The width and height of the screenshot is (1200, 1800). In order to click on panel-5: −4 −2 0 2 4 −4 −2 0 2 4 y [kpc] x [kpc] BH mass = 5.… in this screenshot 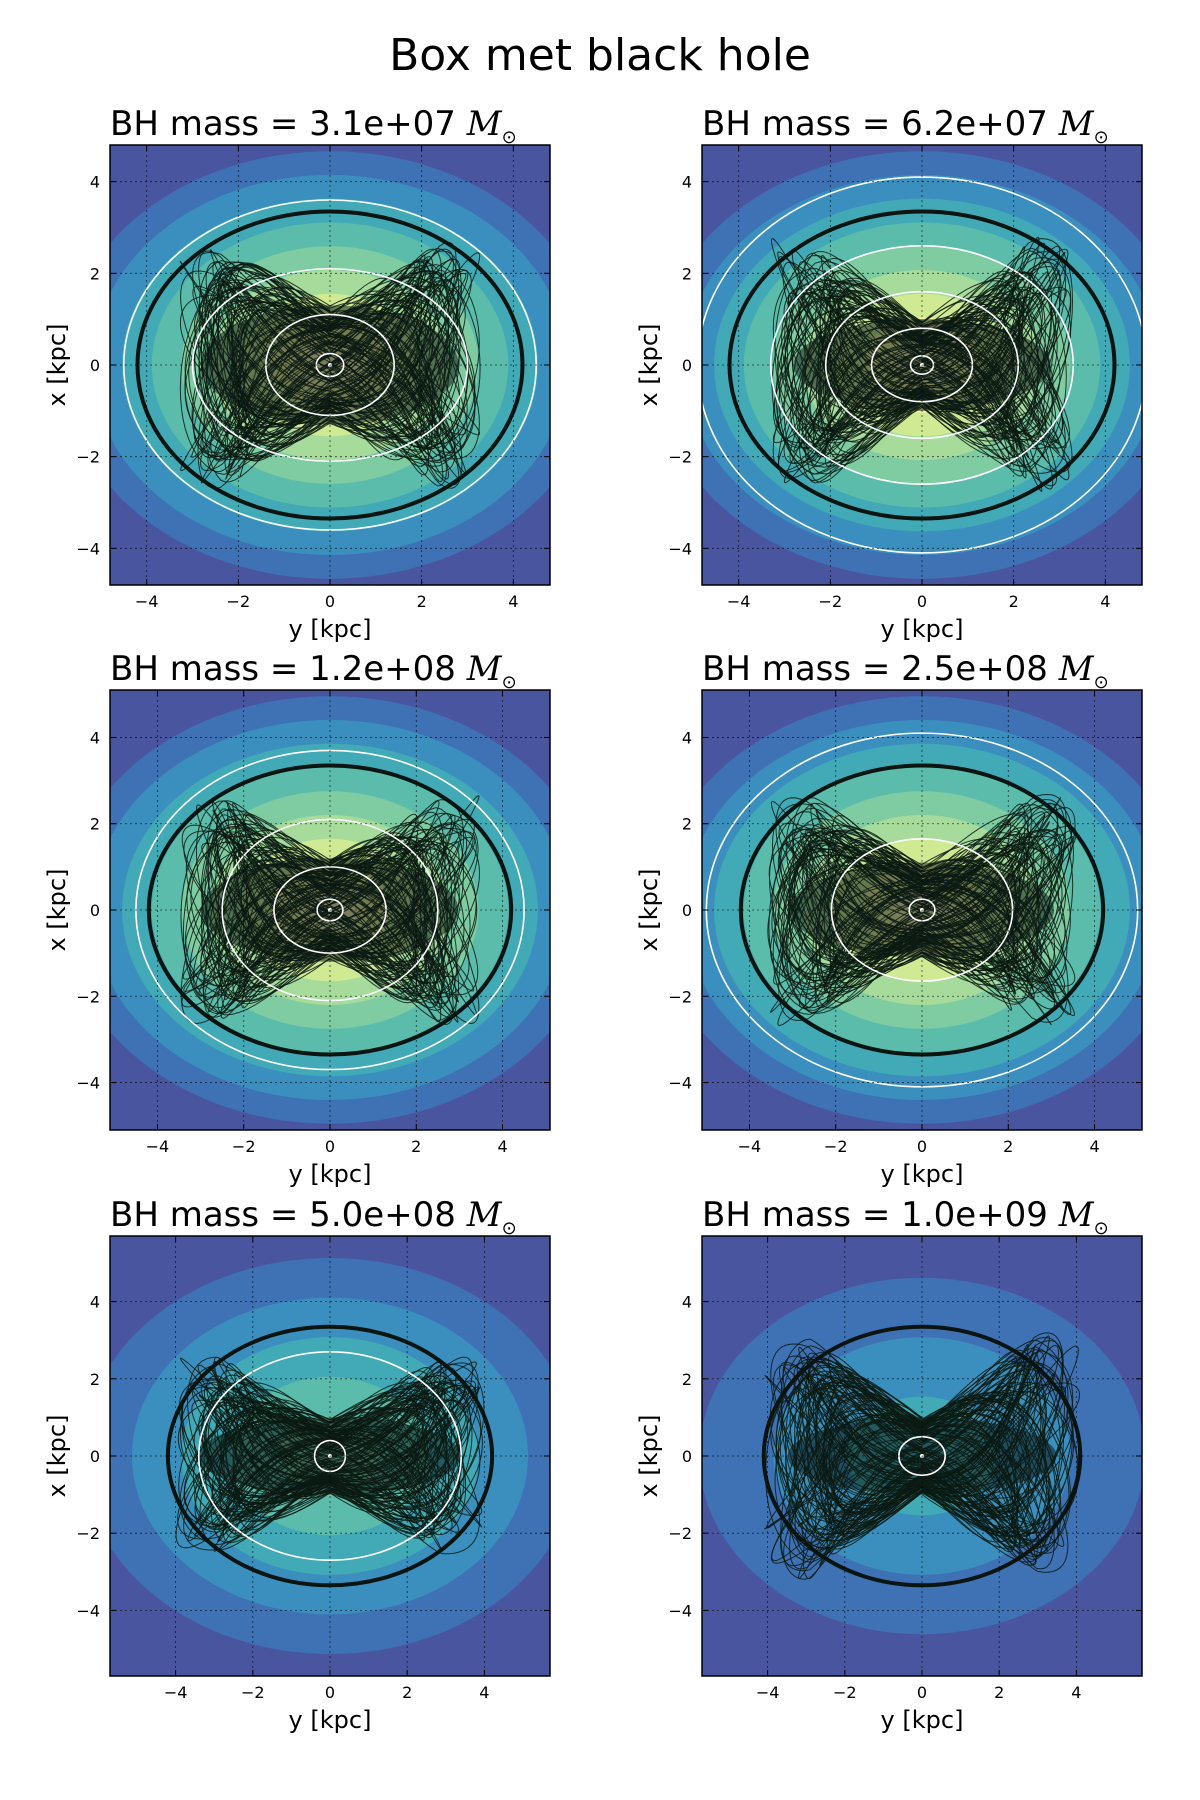, I will do `click(297, 1464)`.